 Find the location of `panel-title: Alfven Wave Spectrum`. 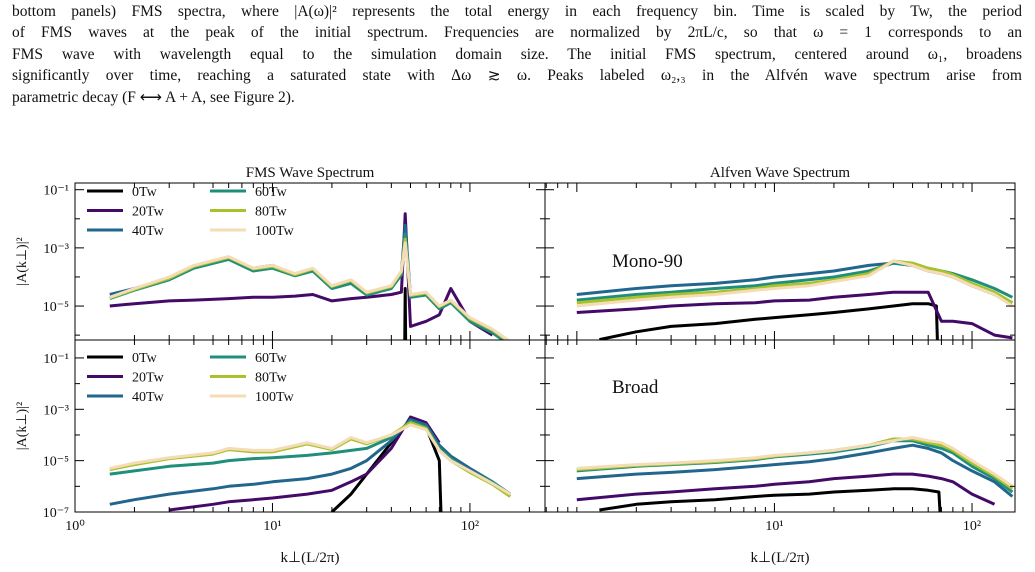

panel-title: Alfven Wave Spectrum is located at coordinates (780, 173).